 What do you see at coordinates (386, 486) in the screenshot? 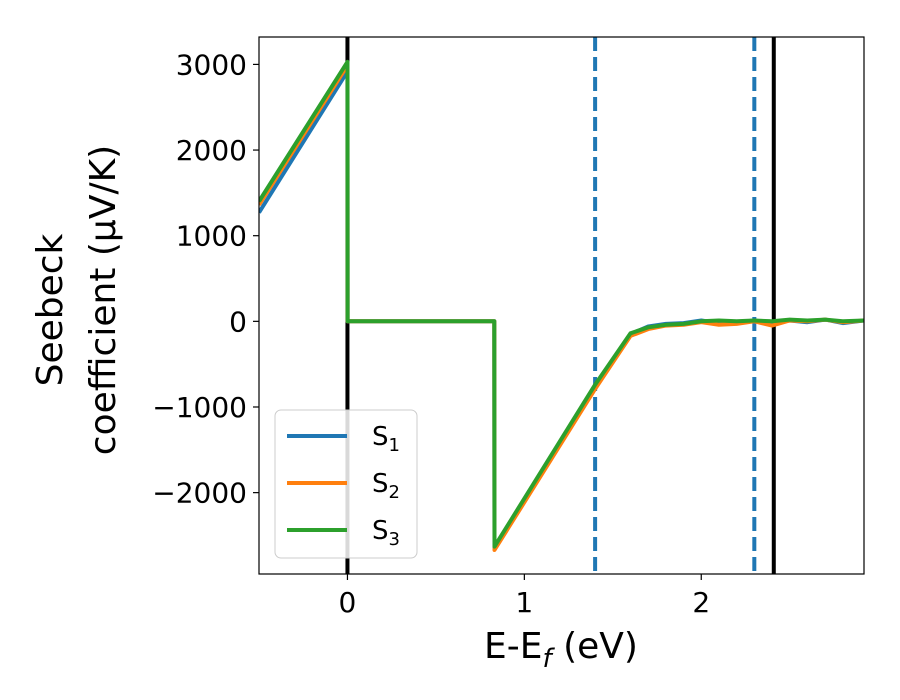
I see `legend-label-s2: S2` at bounding box center [386, 486].